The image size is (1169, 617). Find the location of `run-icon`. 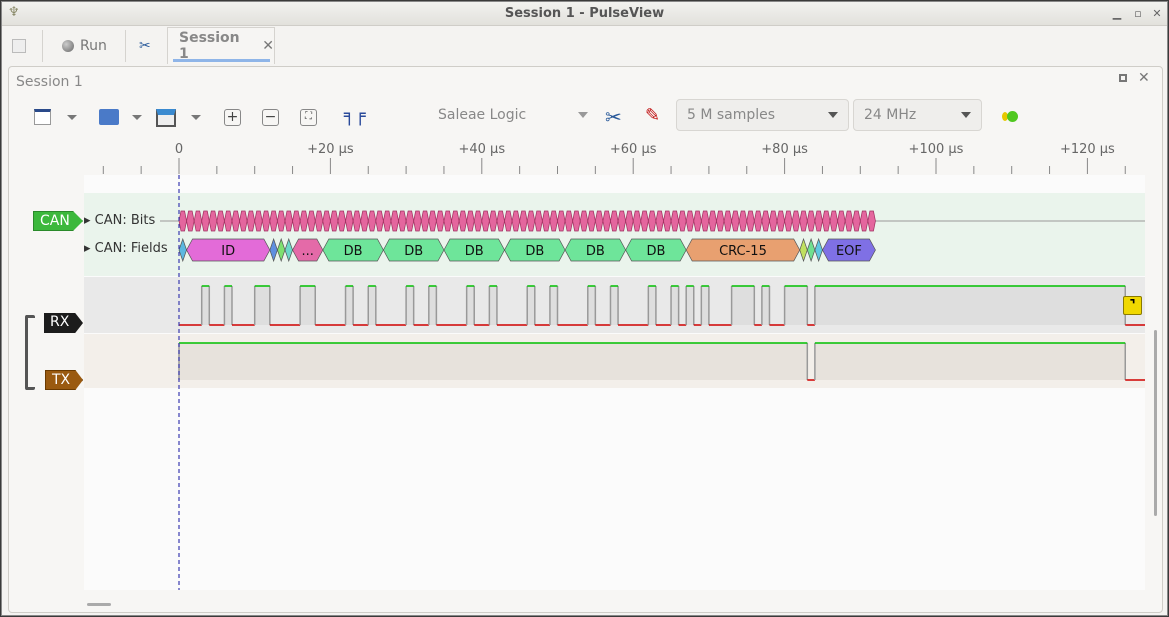

run-icon is located at coordinates (68, 45).